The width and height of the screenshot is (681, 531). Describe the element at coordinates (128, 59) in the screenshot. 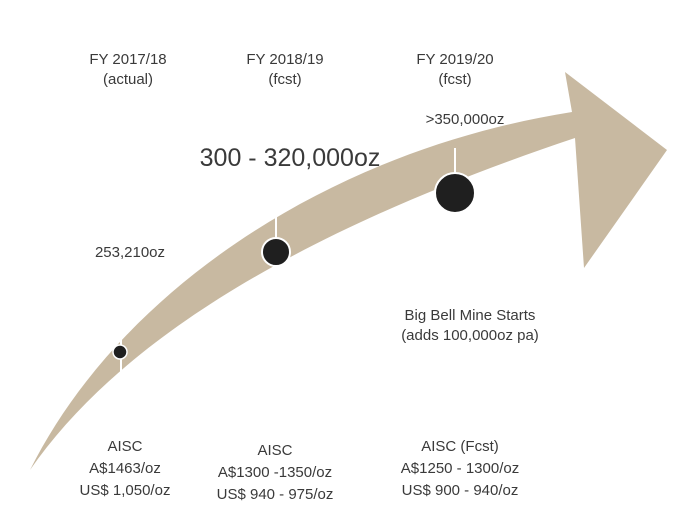

I see `period-title: FY 2017/18` at that location.